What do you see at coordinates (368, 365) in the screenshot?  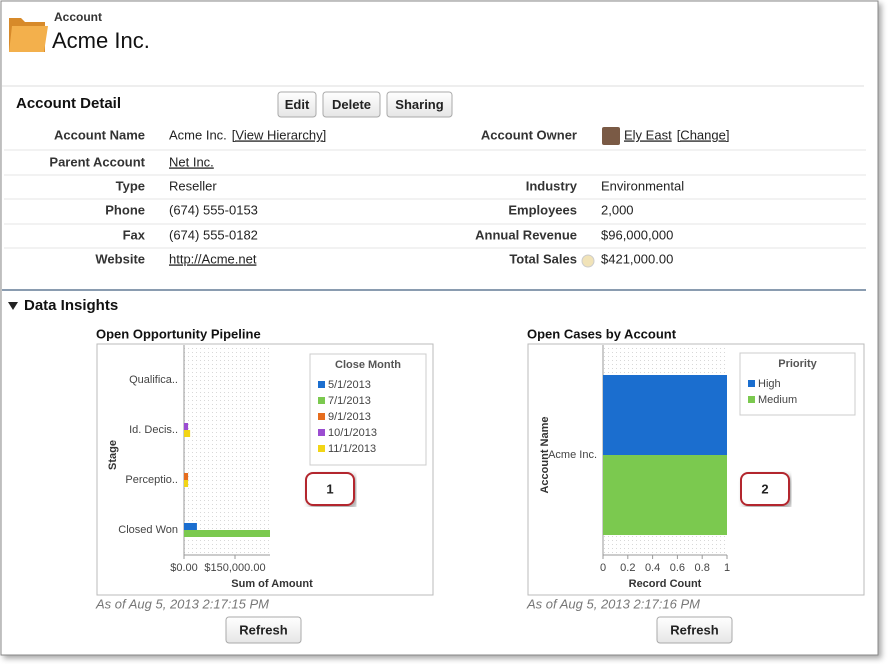 I see `legend-title: Close Month` at bounding box center [368, 365].